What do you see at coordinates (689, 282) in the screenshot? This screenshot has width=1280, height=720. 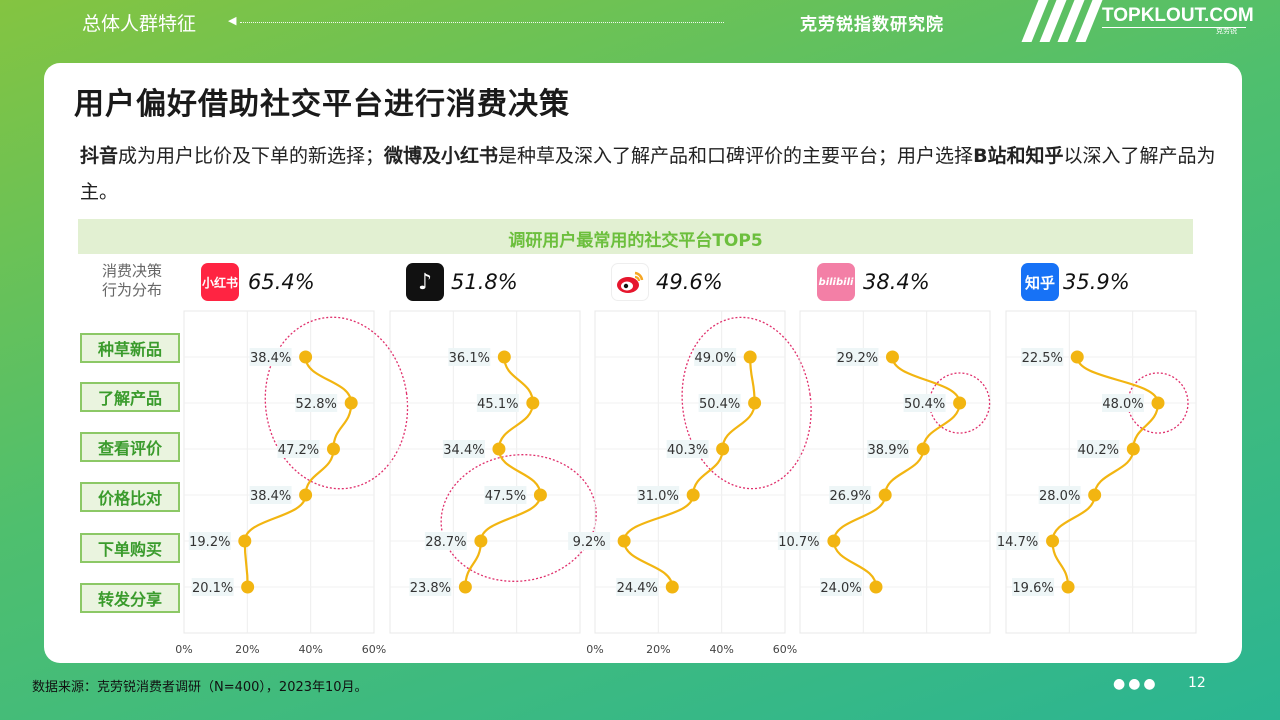 I see `weibo-share: 49.6%` at bounding box center [689, 282].